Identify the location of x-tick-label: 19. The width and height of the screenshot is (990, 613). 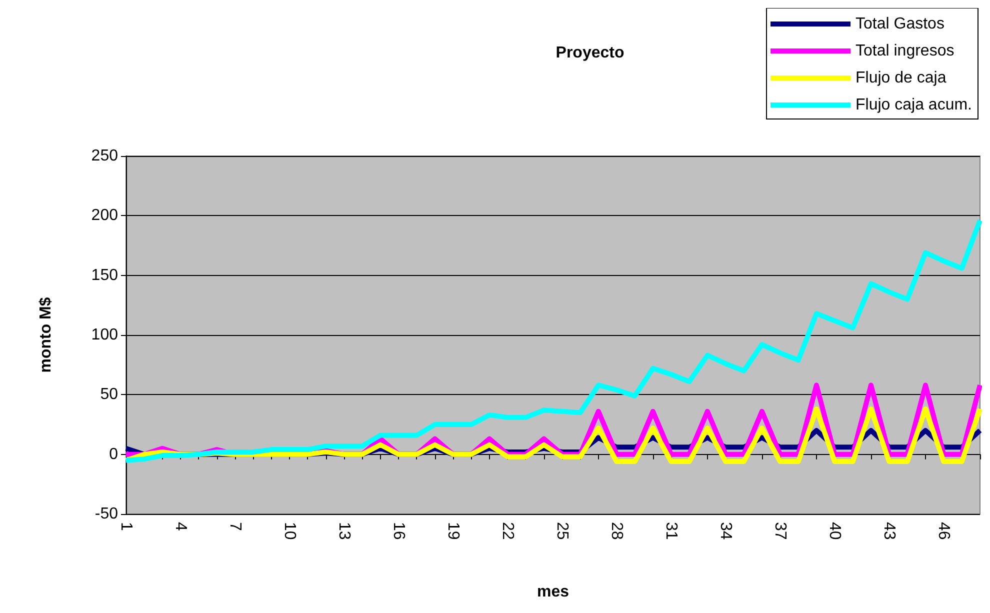
(453, 531).